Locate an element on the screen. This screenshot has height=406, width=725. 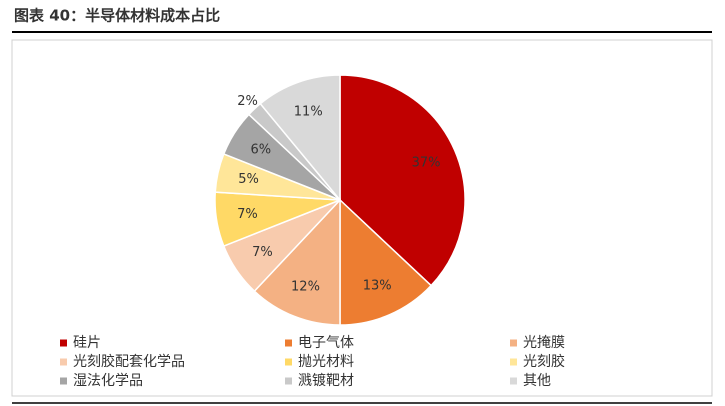
legend-label: 溅镀靶材 is located at coordinates (326, 380).